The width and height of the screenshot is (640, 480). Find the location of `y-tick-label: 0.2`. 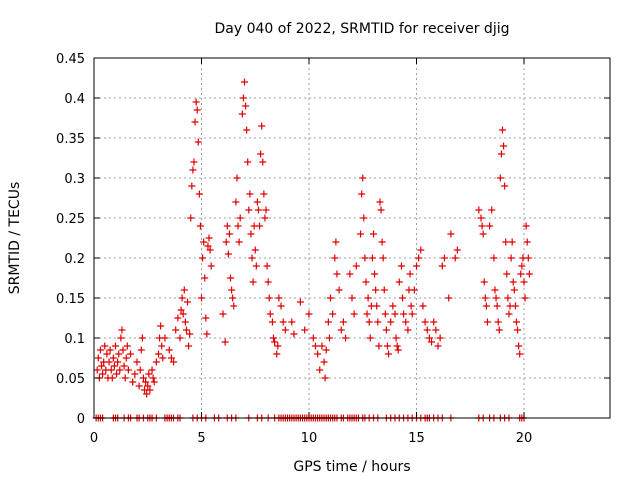

y-tick-label: 0.2 is located at coordinates (74, 259).